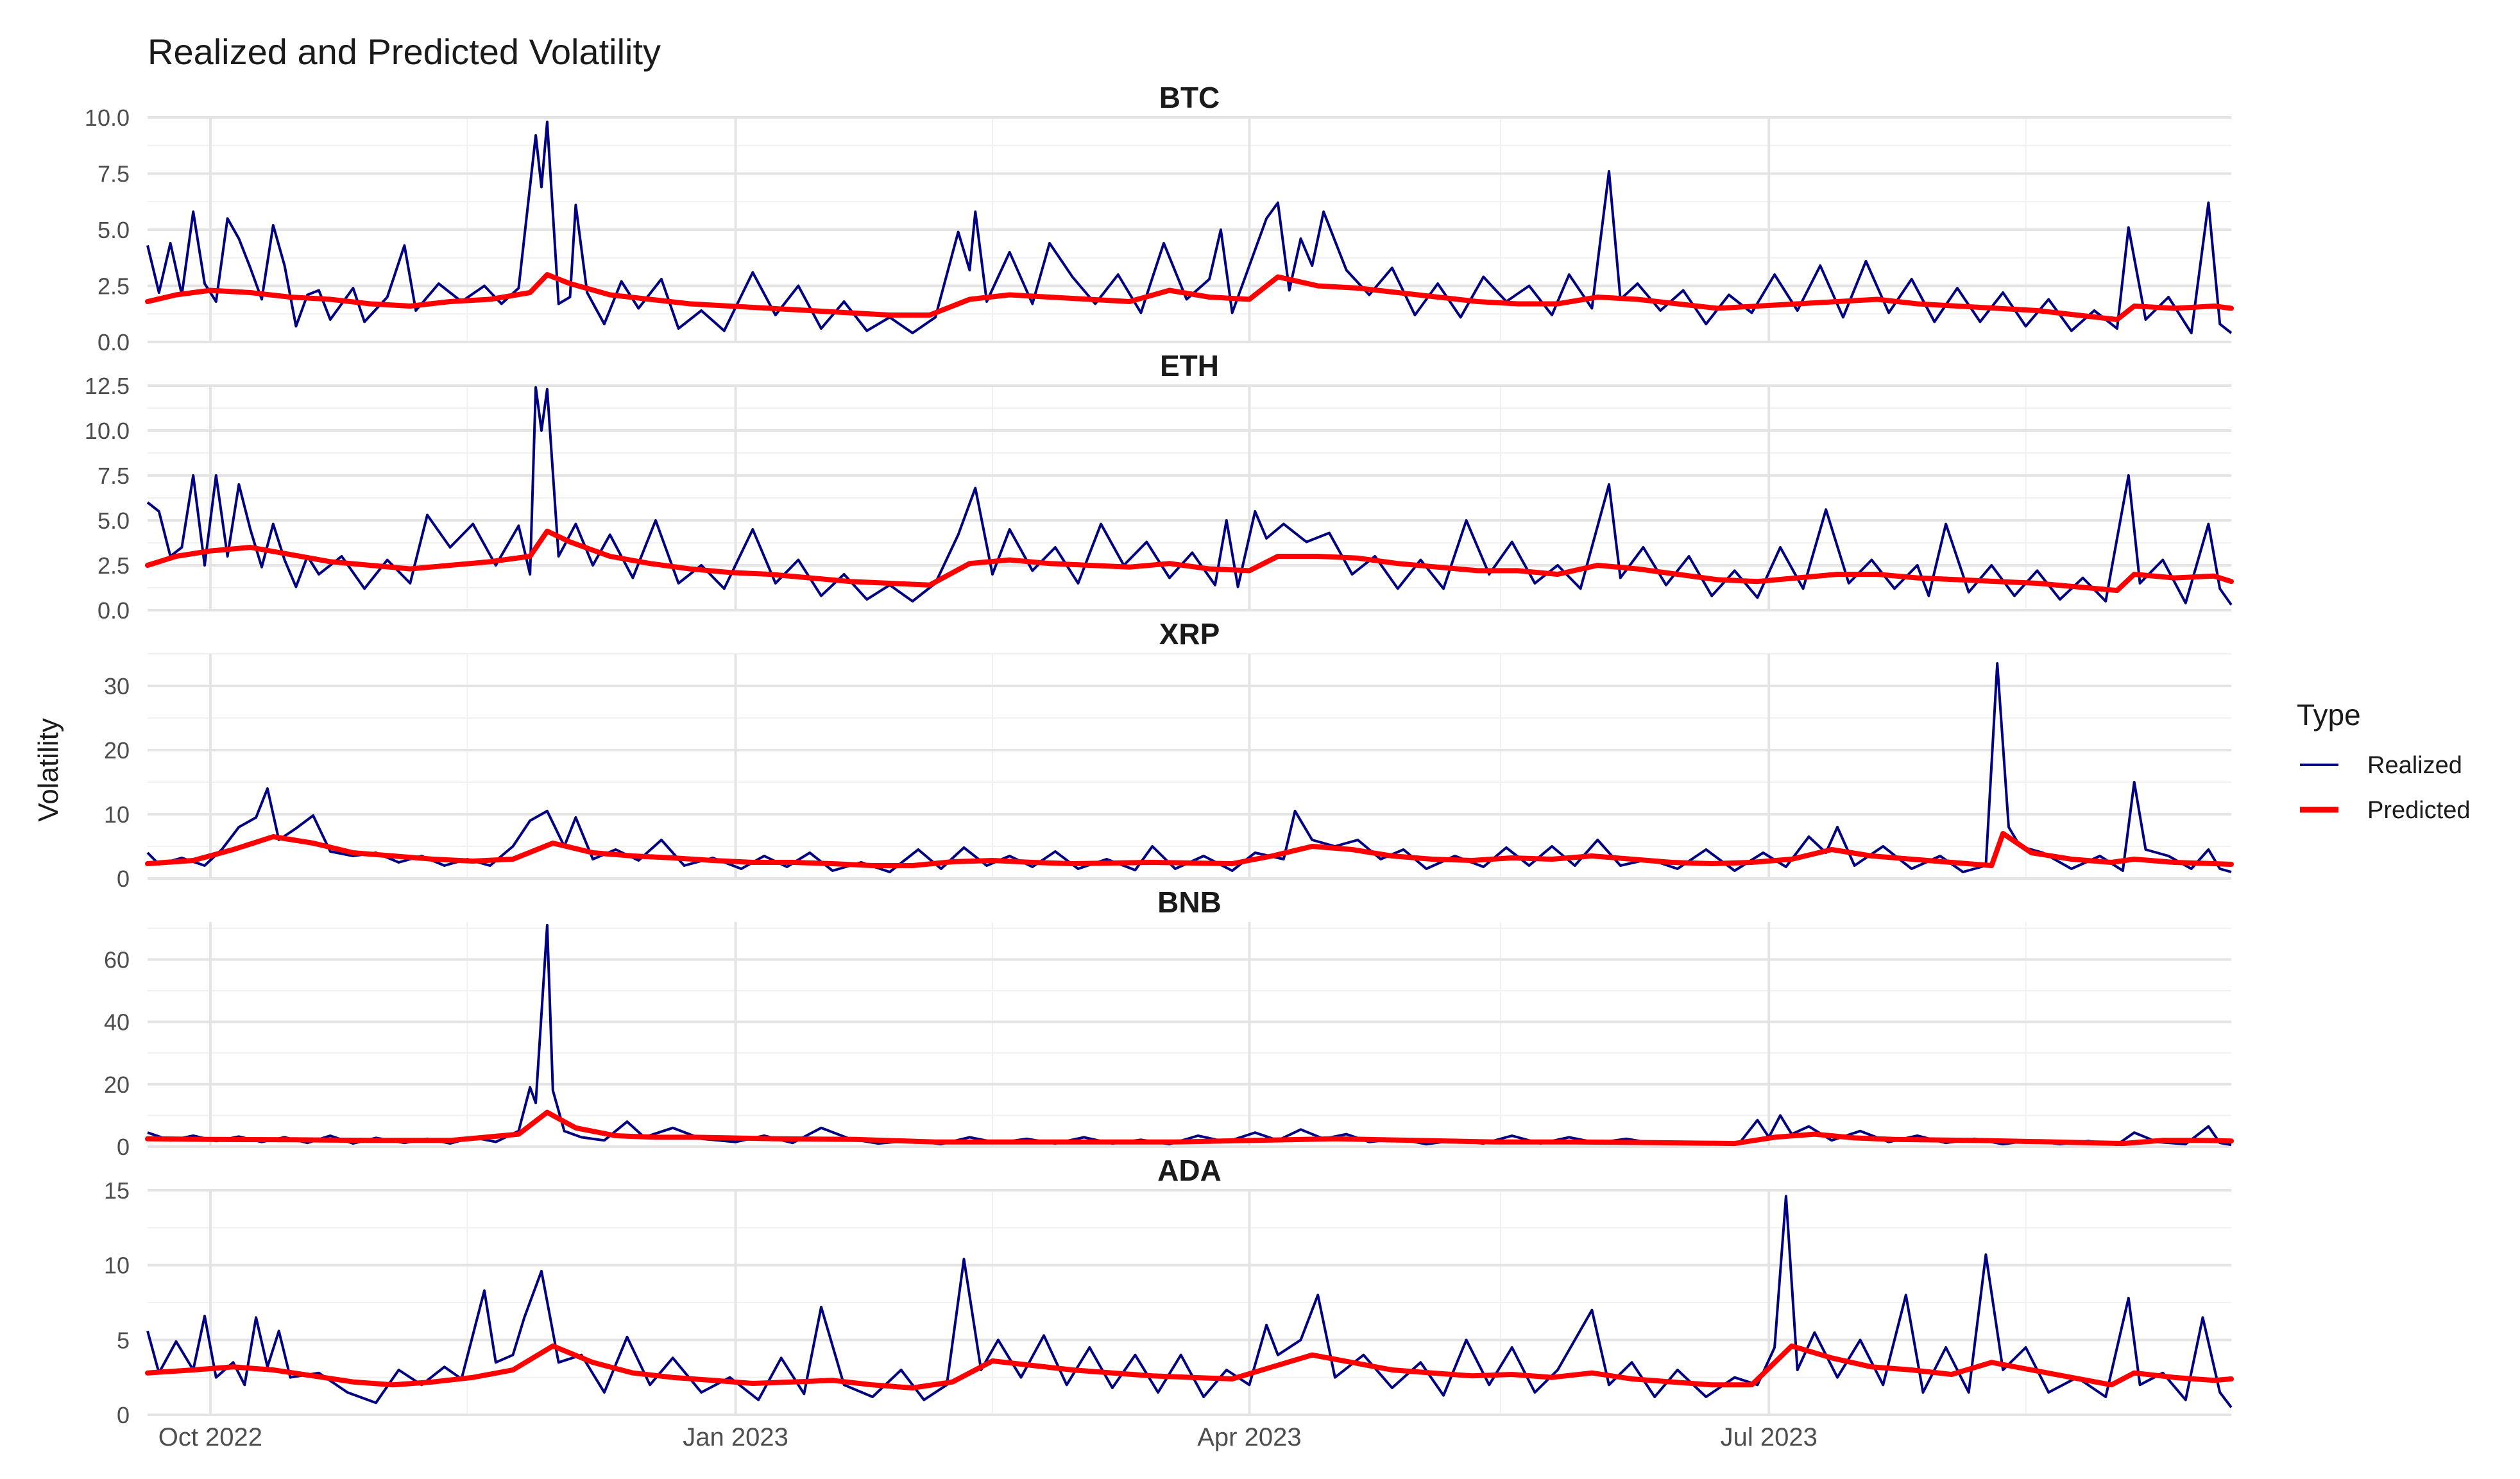 The width and height of the screenshot is (2520, 1479). I want to click on facet-title-eth: ETH, so click(1189, 365).